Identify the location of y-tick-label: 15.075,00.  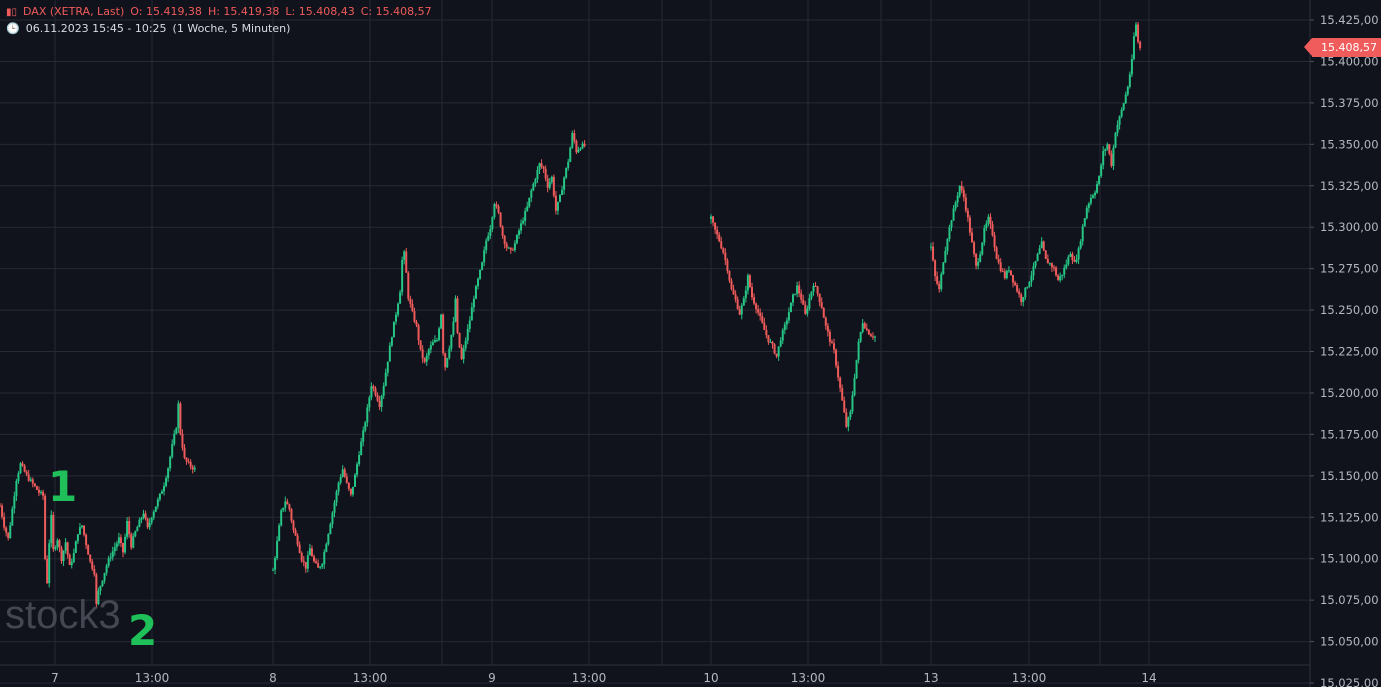
(1349, 600).